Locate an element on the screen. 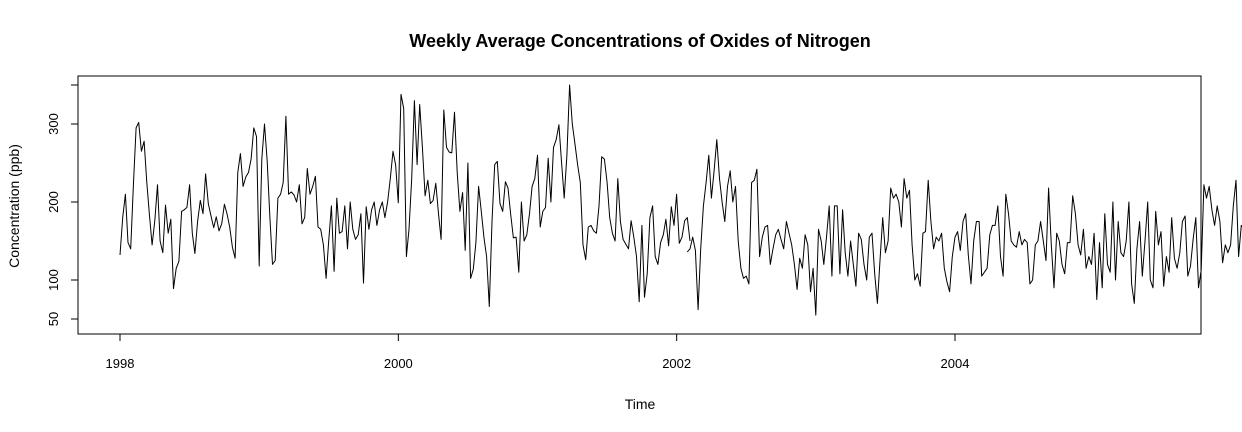 Image resolution: width=1242 pixels, height=432 pixels. y-tick-label: 300 is located at coordinates (53, 124).